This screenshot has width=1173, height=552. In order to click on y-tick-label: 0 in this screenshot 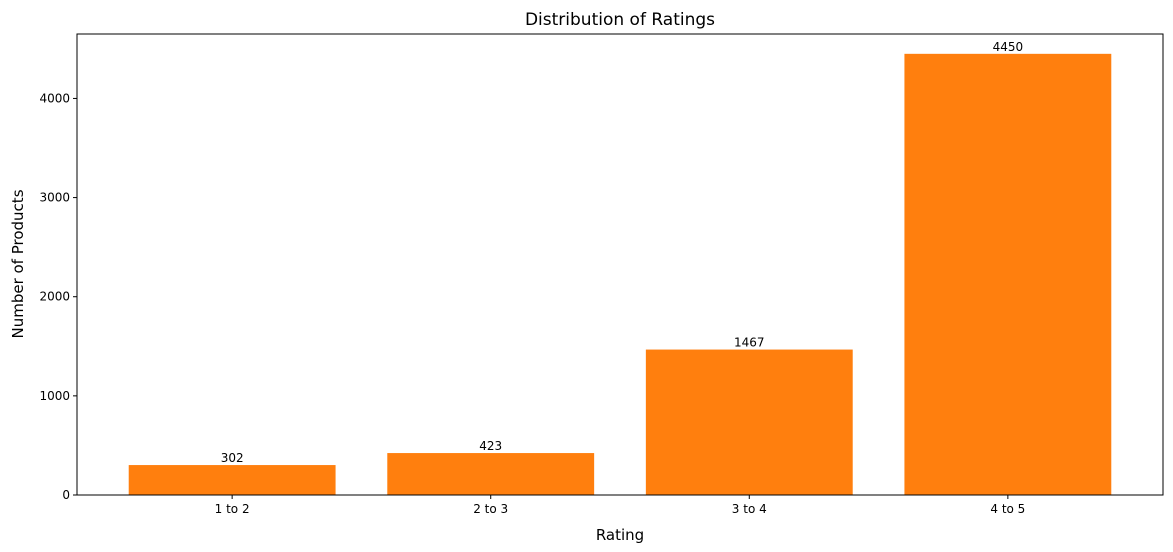, I will do `click(66, 495)`.